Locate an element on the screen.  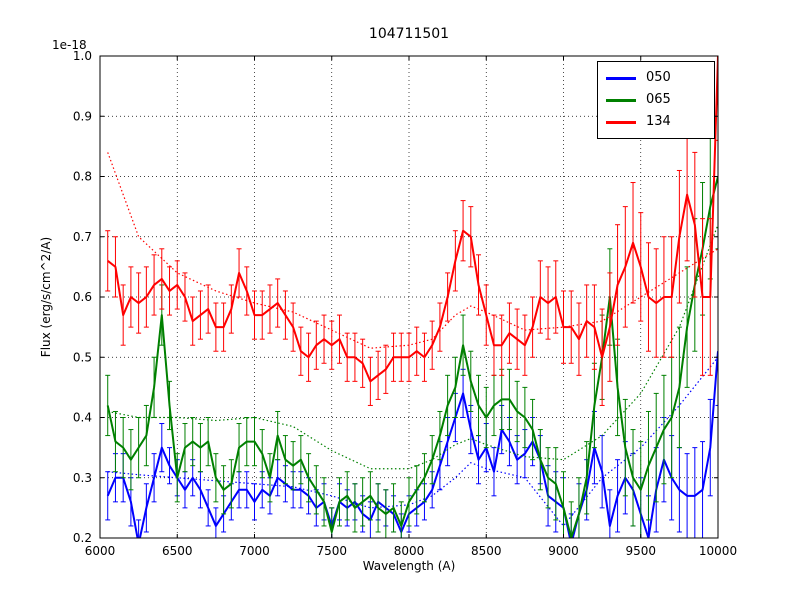
y-axis-label: Flux (erg/s/cm^2/A) is located at coordinates (46, 297).